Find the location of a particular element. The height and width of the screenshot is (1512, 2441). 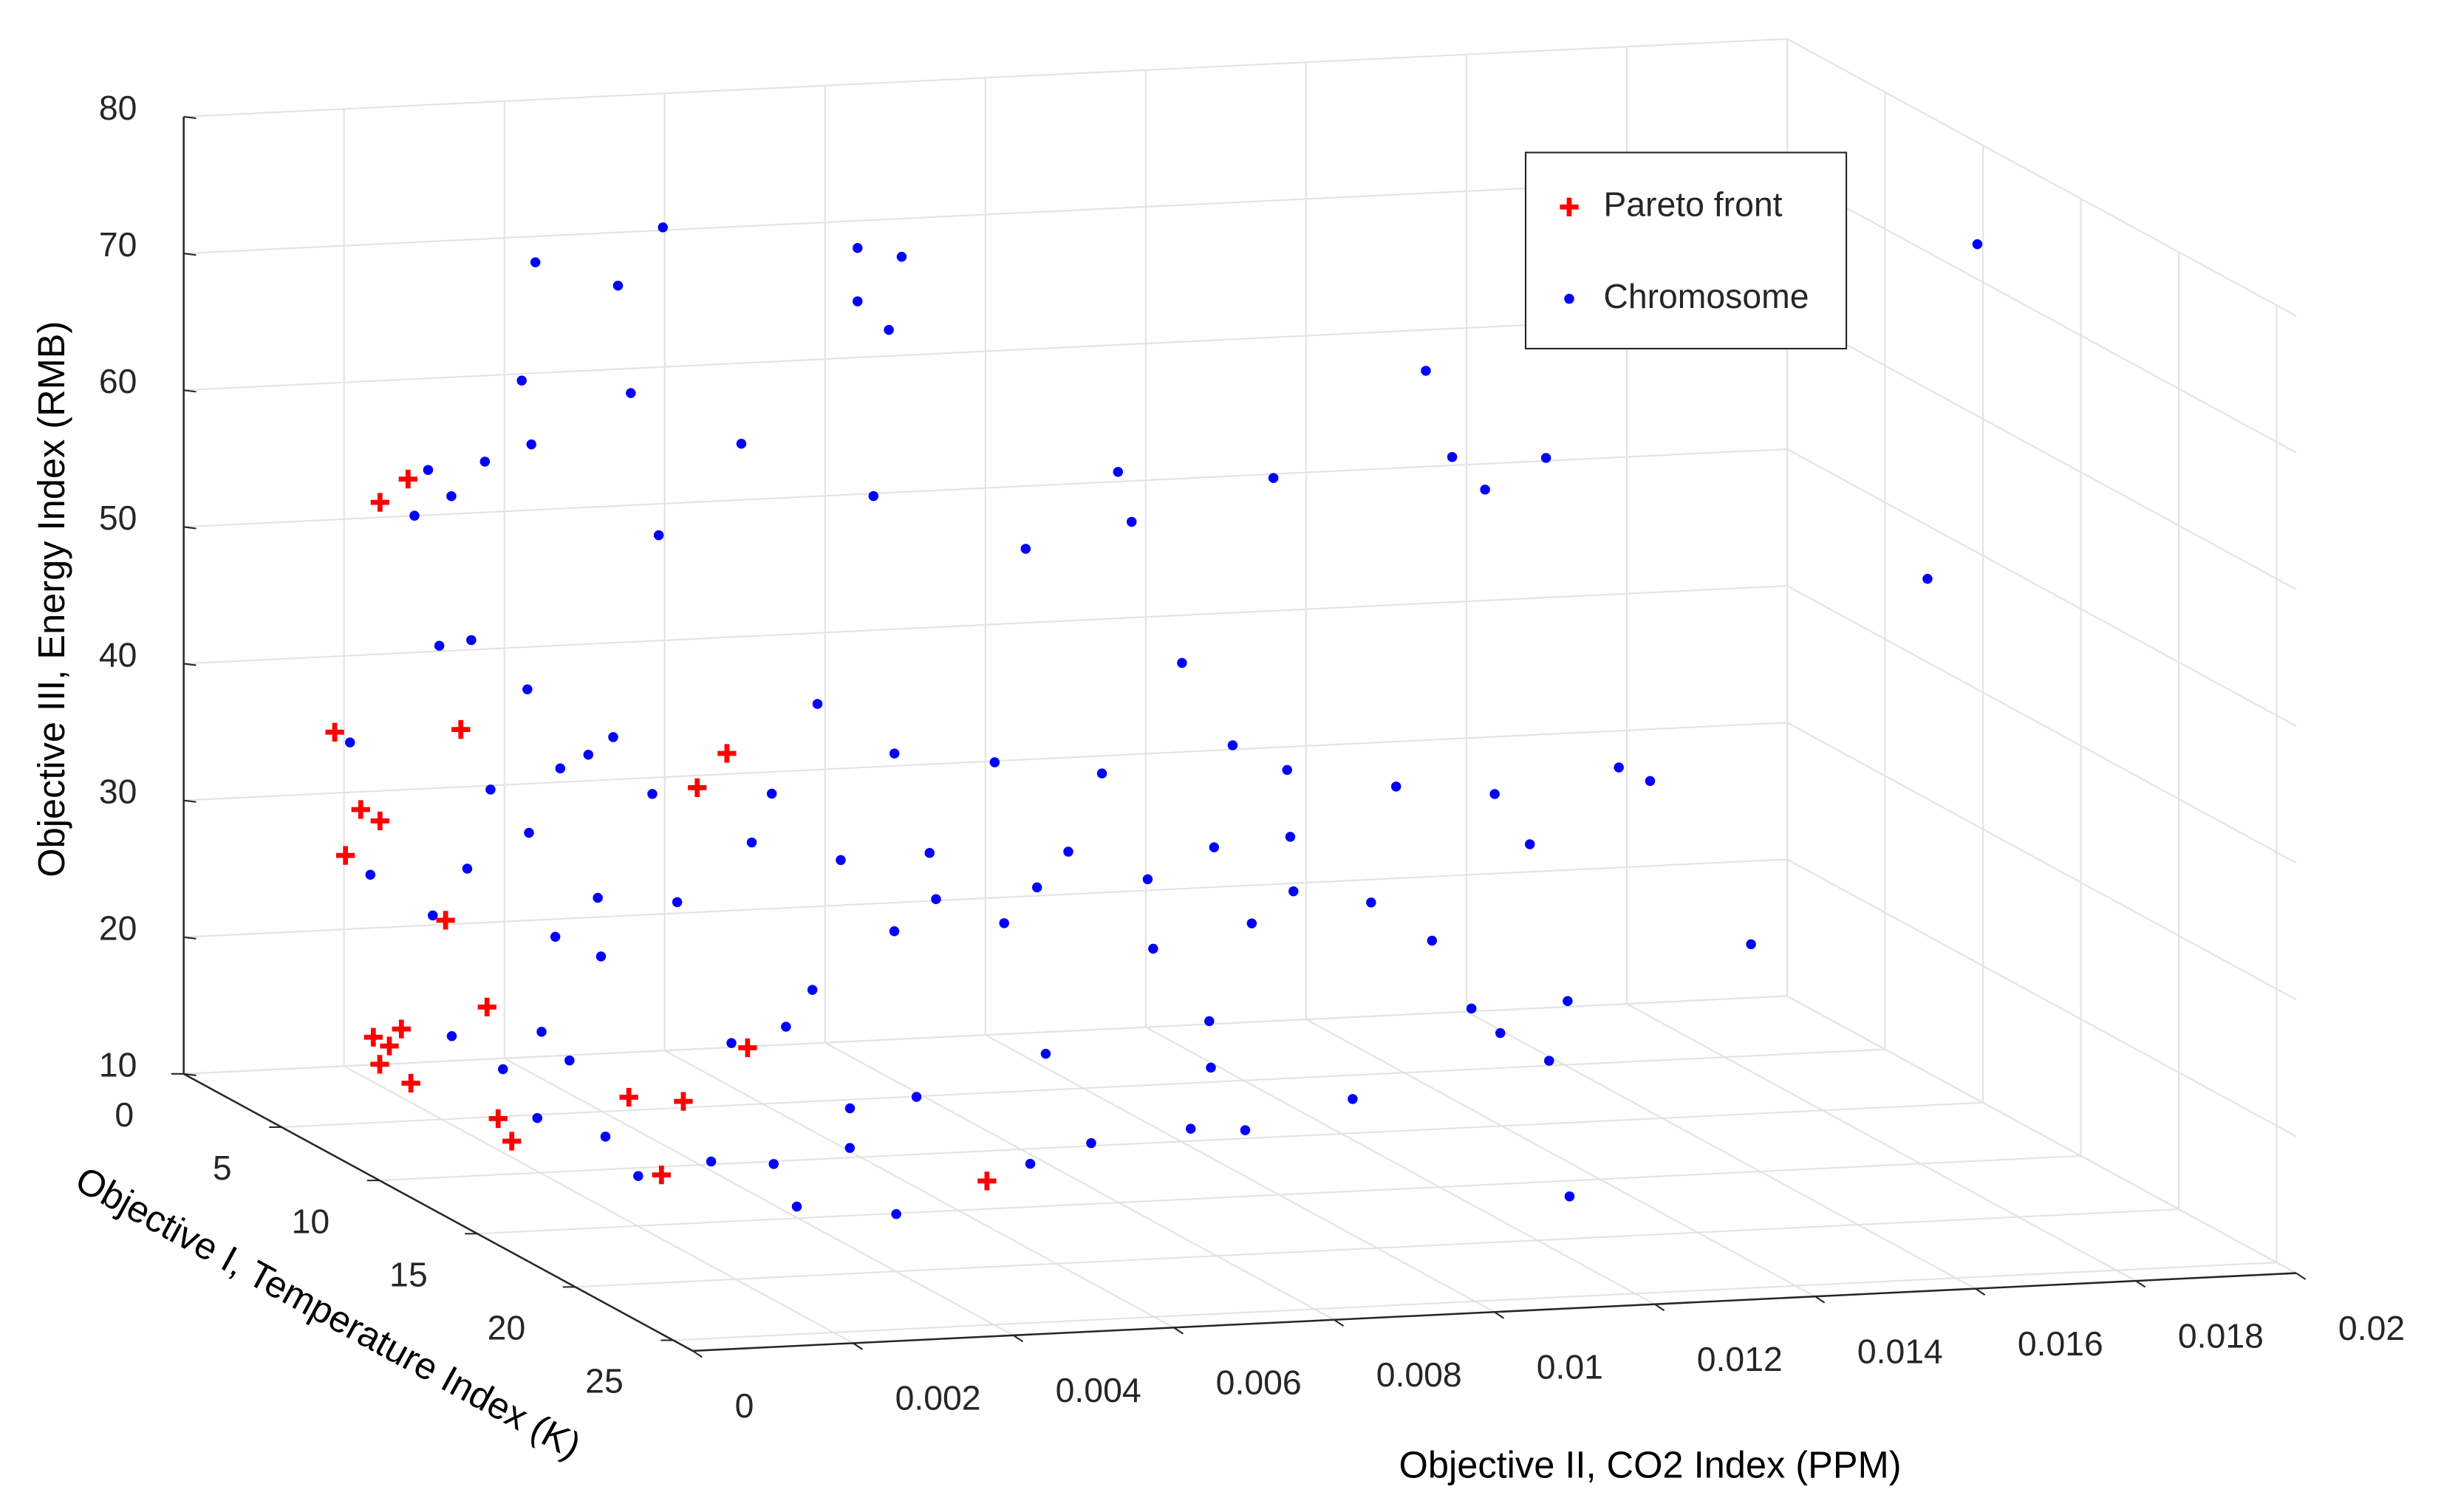

x-tick-label: 0.008 is located at coordinates (1419, 1374).